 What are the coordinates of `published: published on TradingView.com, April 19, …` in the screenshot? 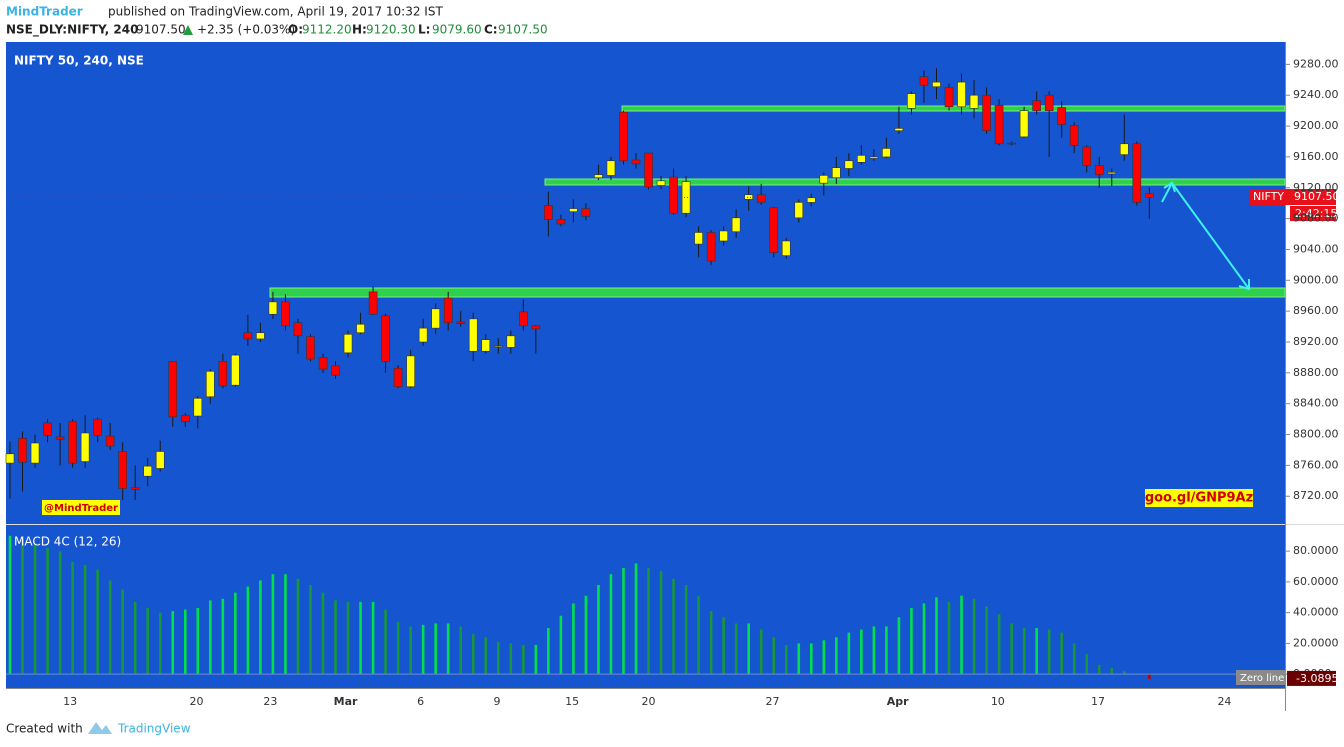 It's located at (275, 12).